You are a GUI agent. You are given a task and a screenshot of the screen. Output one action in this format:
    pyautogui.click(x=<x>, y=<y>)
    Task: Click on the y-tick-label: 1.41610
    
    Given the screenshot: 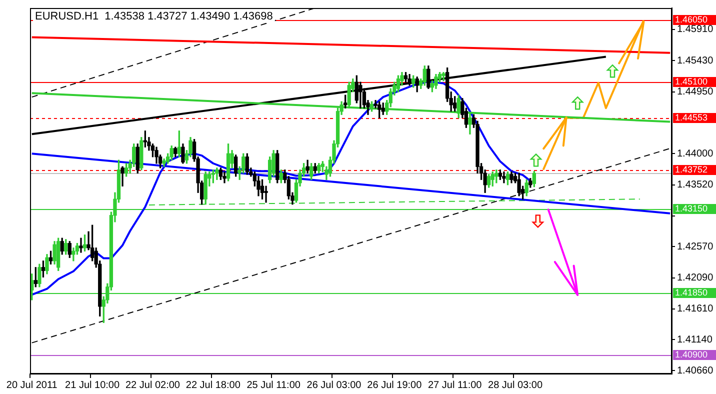 What is the action you would take?
    pyautogui.click(x=695, y=309)
    